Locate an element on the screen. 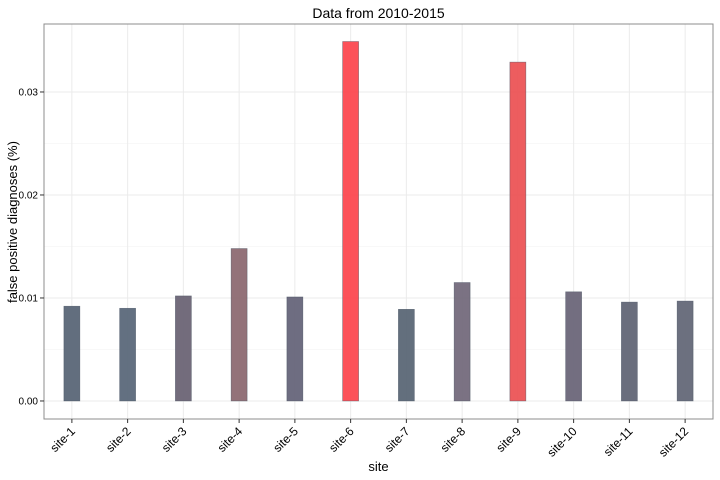  x-tick-label: site-7 is located at coordinates (397, 439).